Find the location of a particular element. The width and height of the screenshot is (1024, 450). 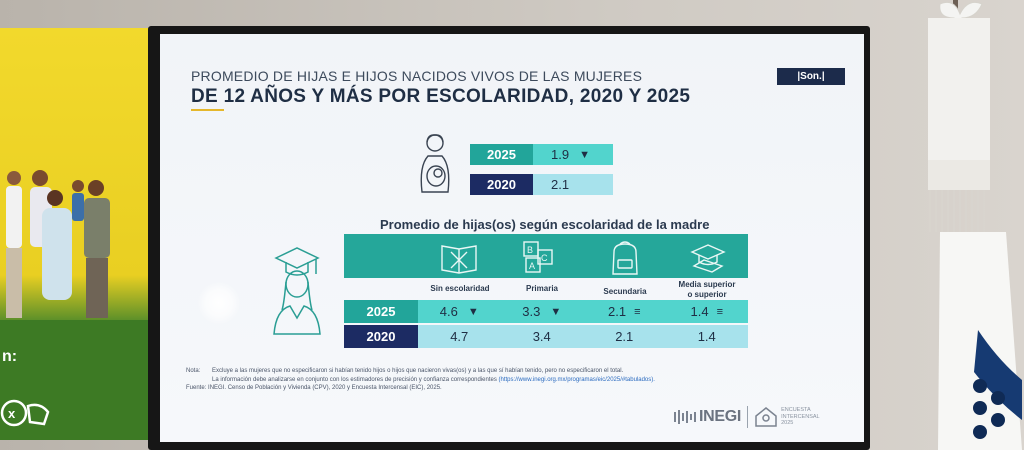

census-label-line: INTERCENSAL is located at coordinates (800, 416).